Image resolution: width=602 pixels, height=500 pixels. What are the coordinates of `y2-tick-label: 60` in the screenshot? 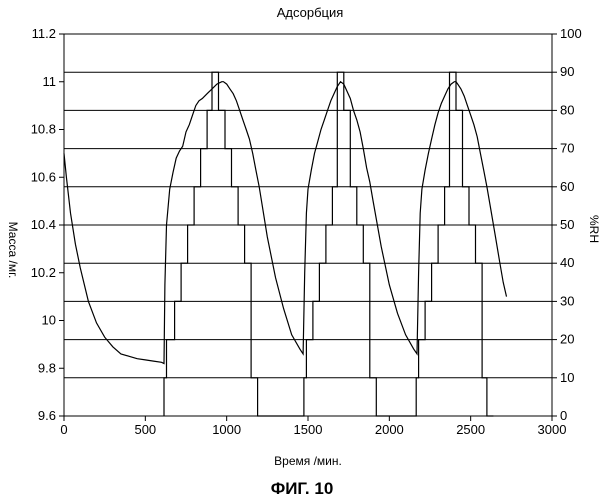 It's located at (567, 186).